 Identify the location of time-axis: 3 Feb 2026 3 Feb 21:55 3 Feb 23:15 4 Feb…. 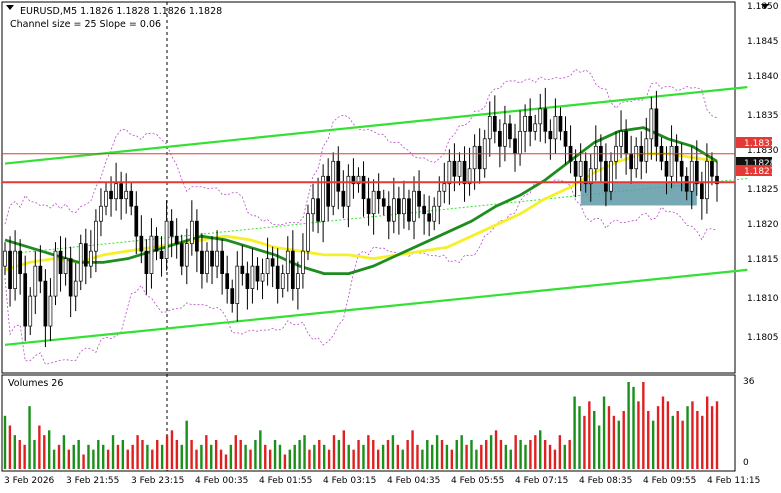
(382, 481).